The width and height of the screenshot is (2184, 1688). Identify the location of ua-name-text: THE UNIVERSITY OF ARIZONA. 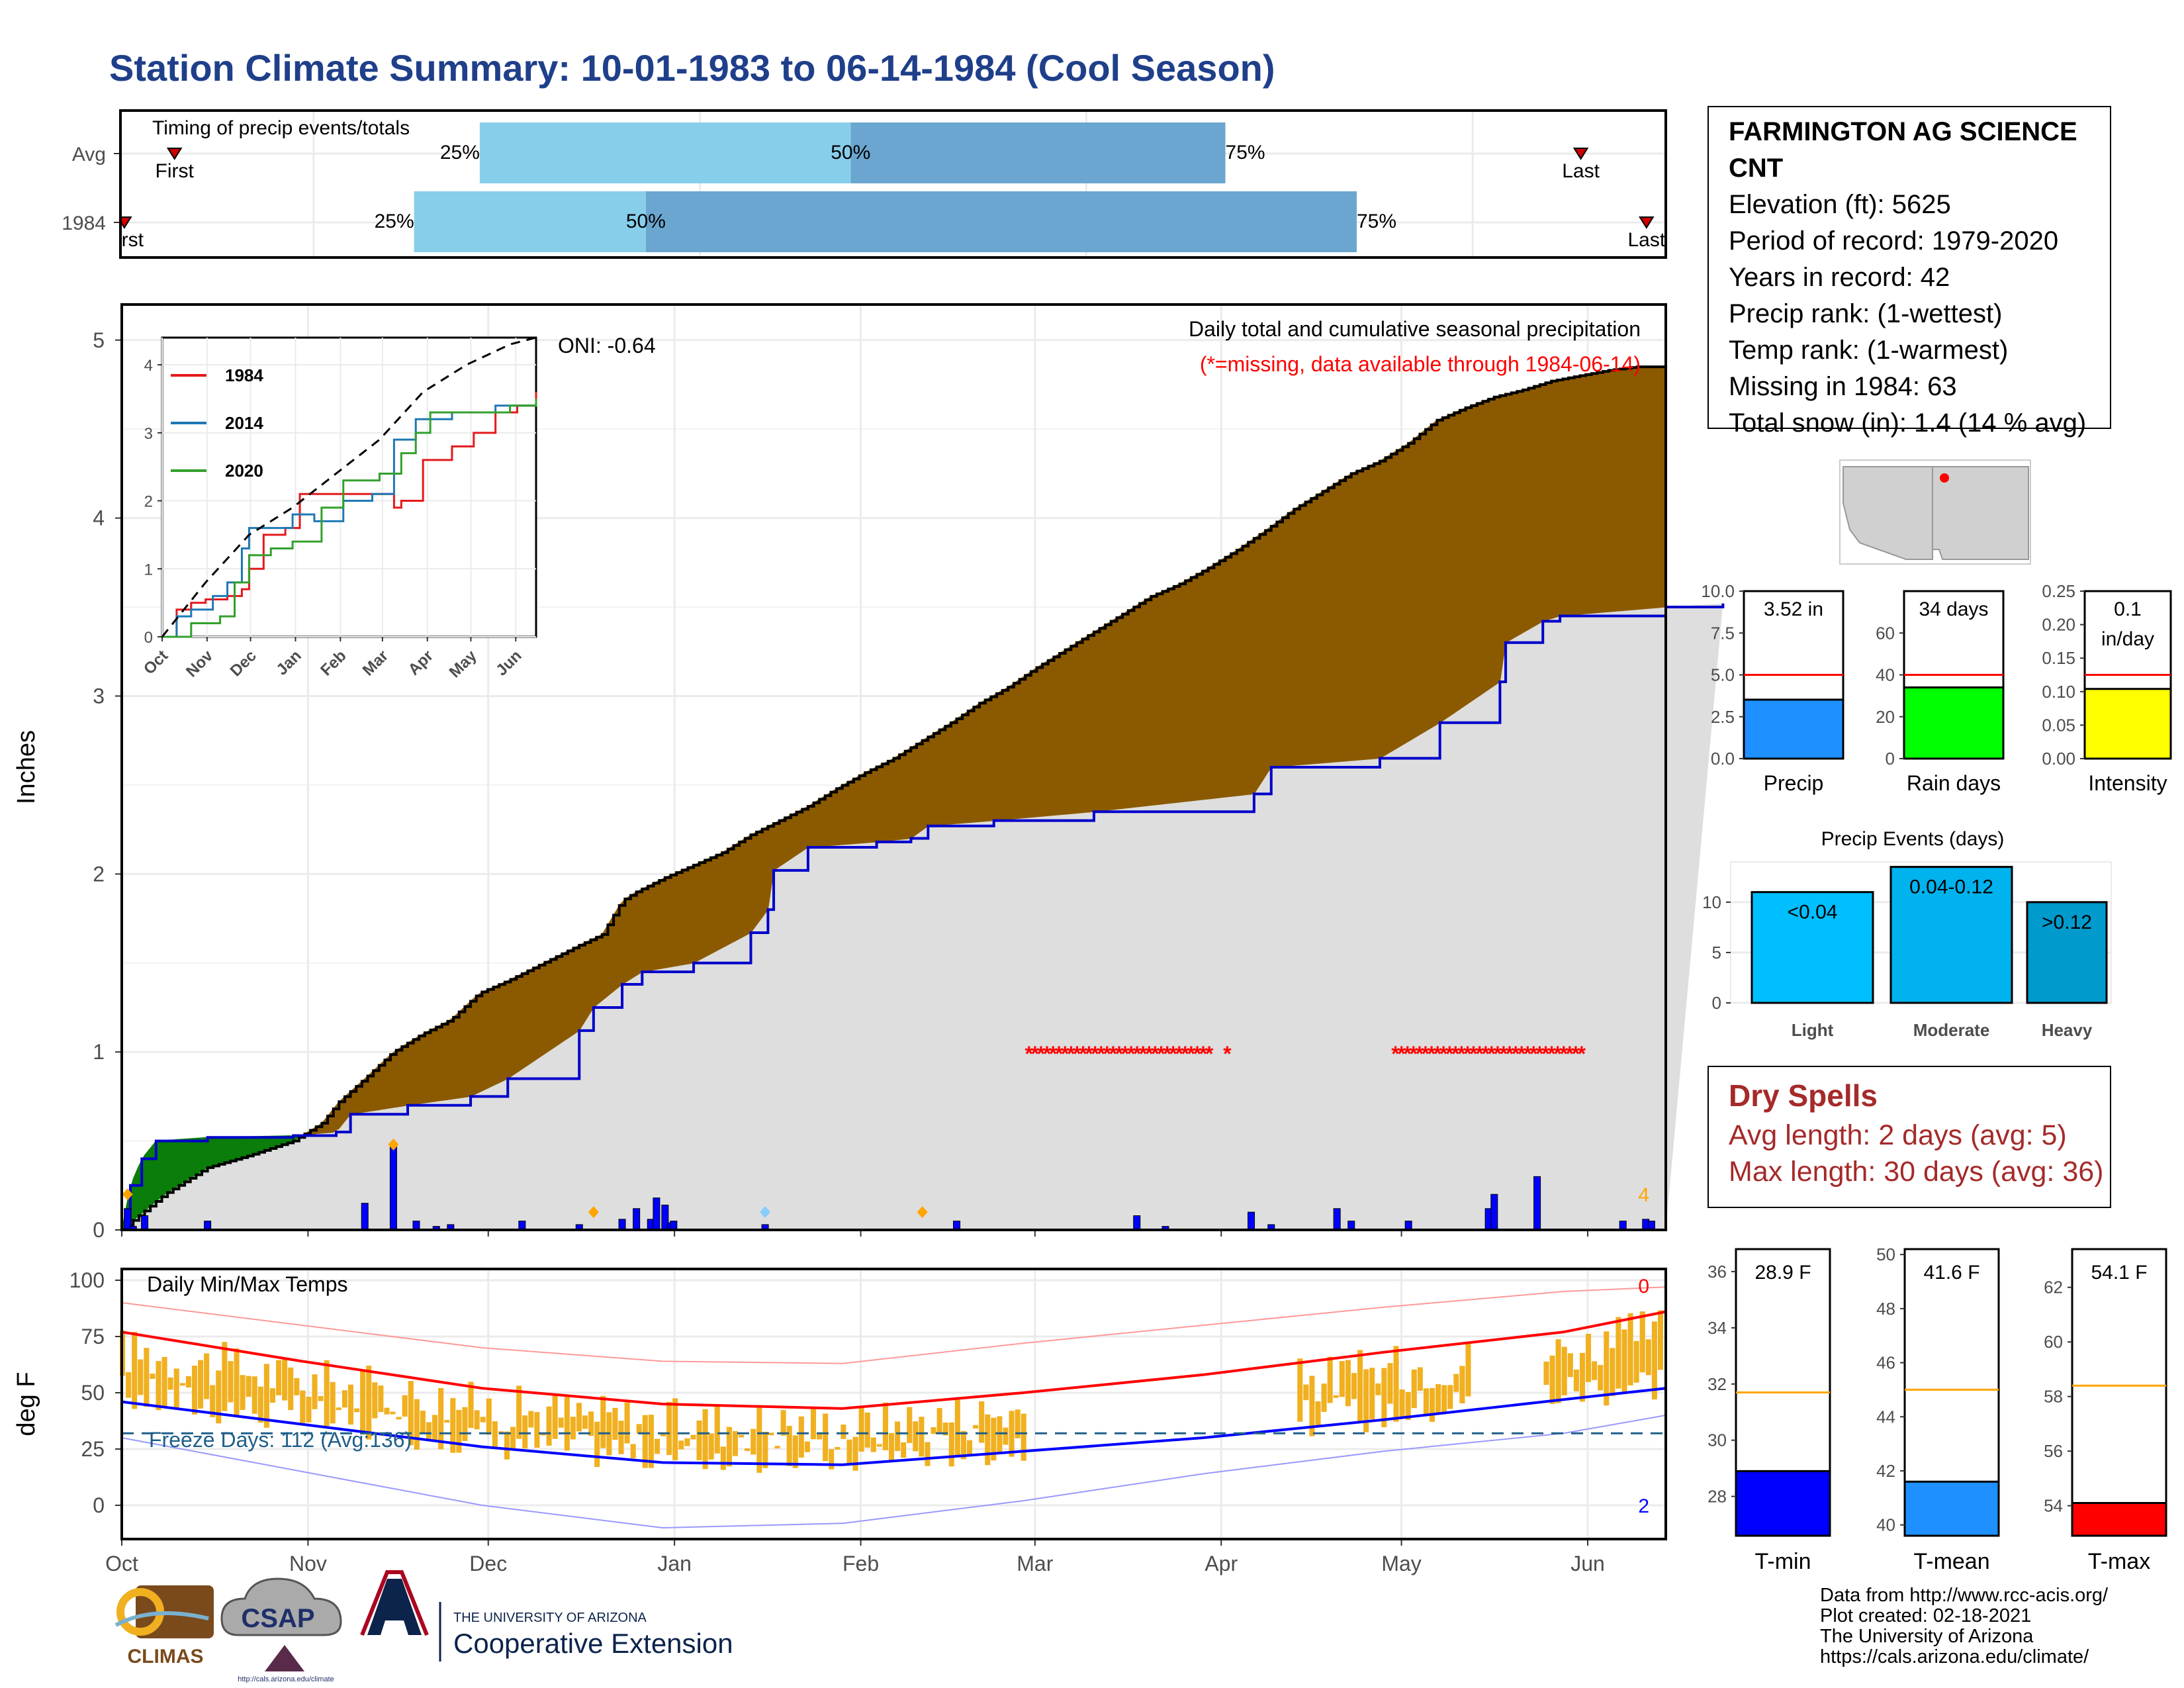
(550, 1618).